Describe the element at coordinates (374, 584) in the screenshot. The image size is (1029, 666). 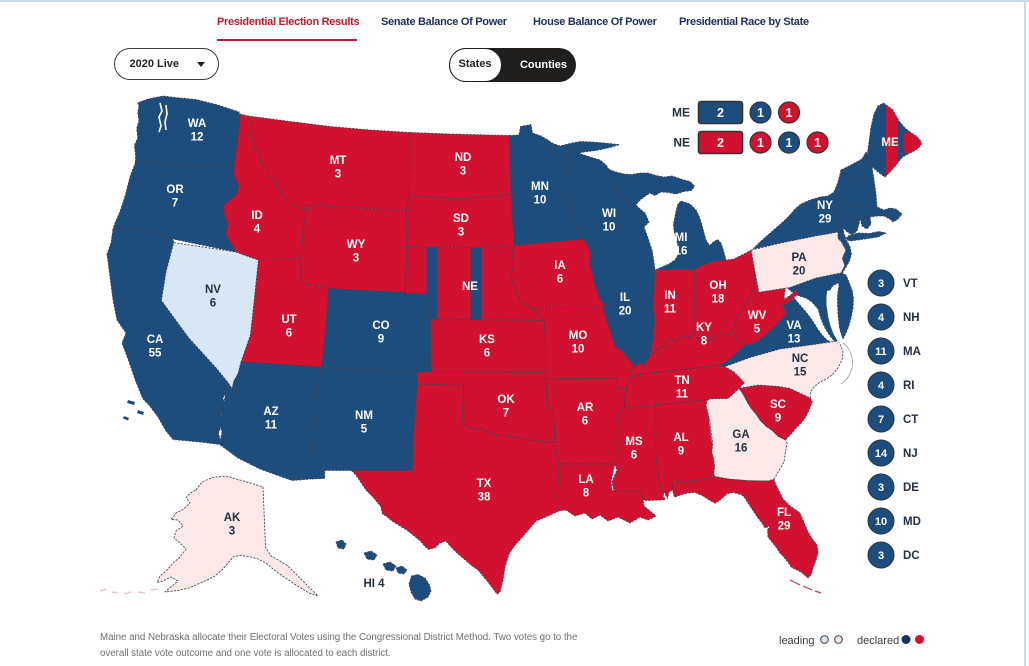
I see `svg-text: HI 4` at that location.